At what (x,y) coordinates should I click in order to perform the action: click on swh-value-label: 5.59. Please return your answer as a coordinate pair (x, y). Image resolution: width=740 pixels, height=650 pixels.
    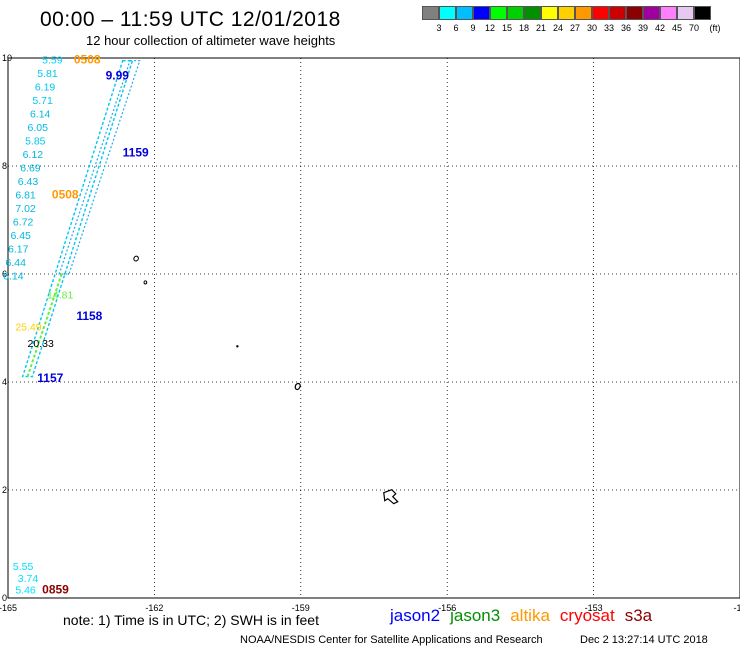
    Looking at the image, I should click on (52, 60).